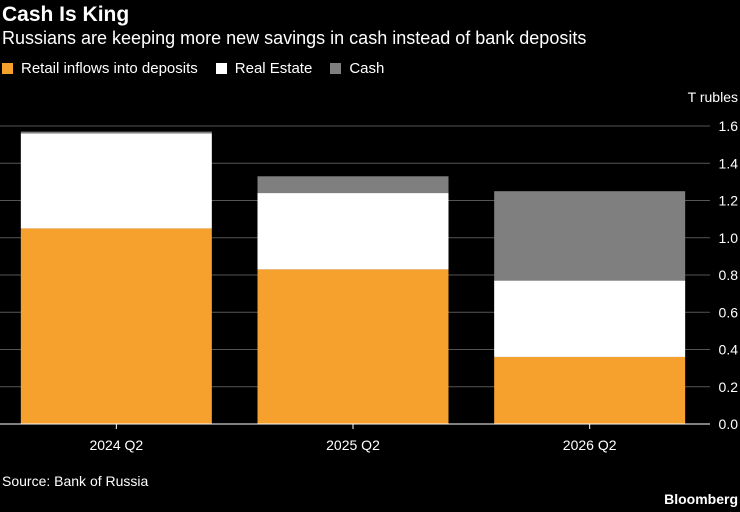 The width and height of the screenshot is (740, 512). Describe the element at coordinates (221, 68) in the screenshot. I see `legend-swatch-real-estate` at that location.